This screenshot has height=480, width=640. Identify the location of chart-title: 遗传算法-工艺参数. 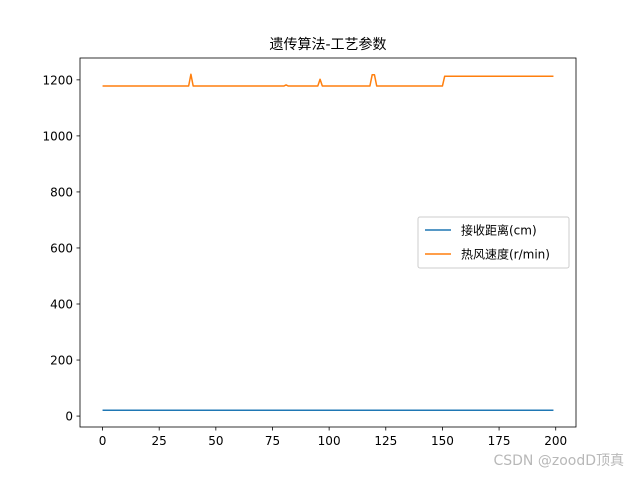
(327, 44).